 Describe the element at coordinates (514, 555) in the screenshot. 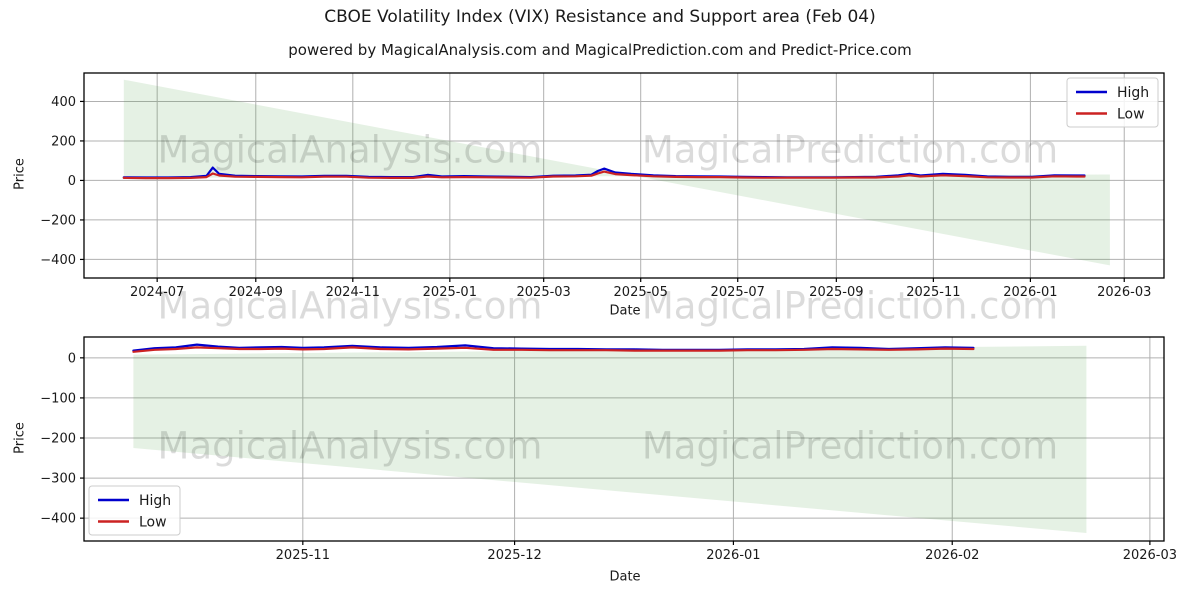

I see `x-tick-label: 2025-12` at that location.